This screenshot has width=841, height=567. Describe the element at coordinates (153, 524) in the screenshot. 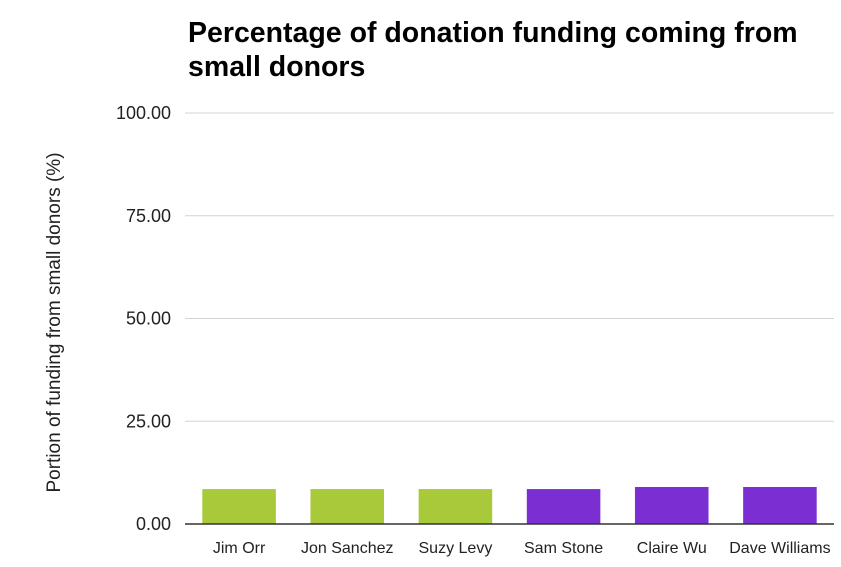

I see `y-tick-label: 0.00` at that location.